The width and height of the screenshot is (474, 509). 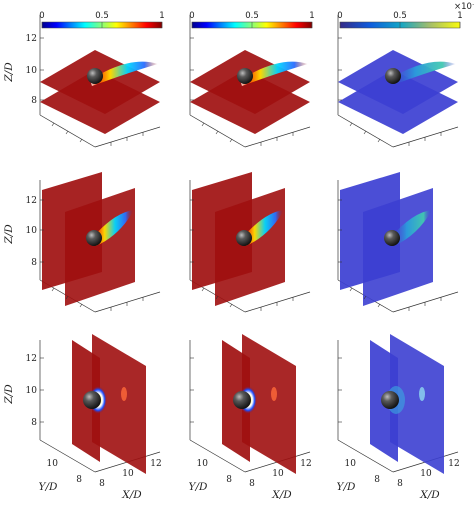 I want to click on panel-r3-c2: 10 8 8 10 12 Y/D X/D, so click(x=250, y=417).